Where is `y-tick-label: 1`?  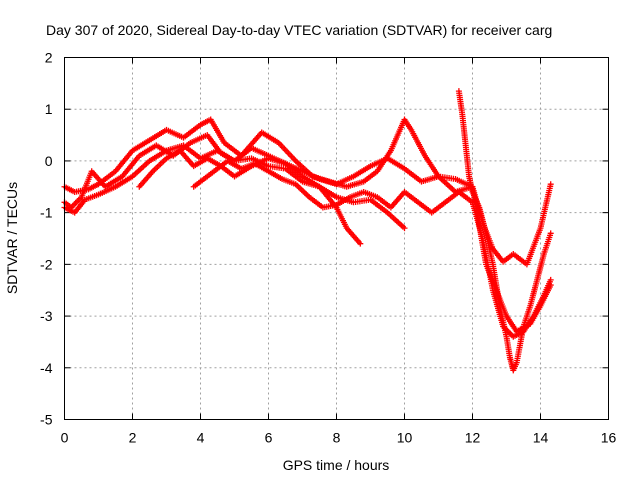 y-tick-label: 1 is located at coordinates (49, 109).